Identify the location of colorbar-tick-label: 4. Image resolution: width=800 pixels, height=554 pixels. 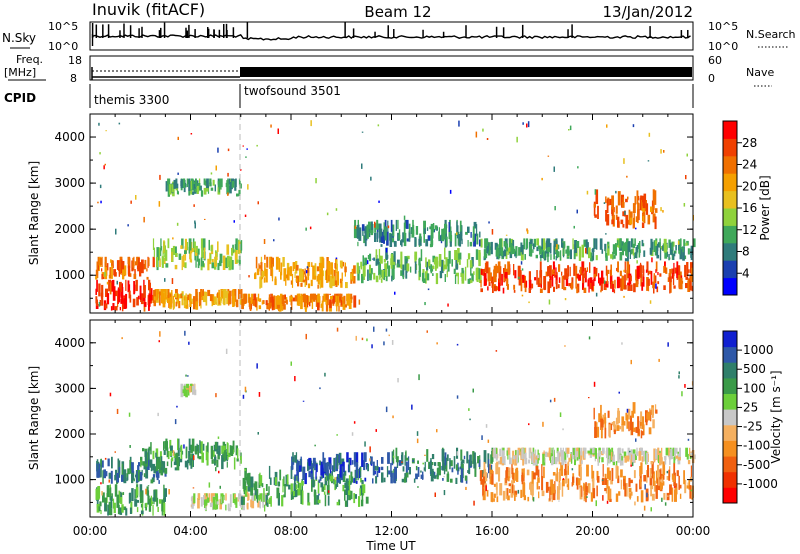
(746, 273).